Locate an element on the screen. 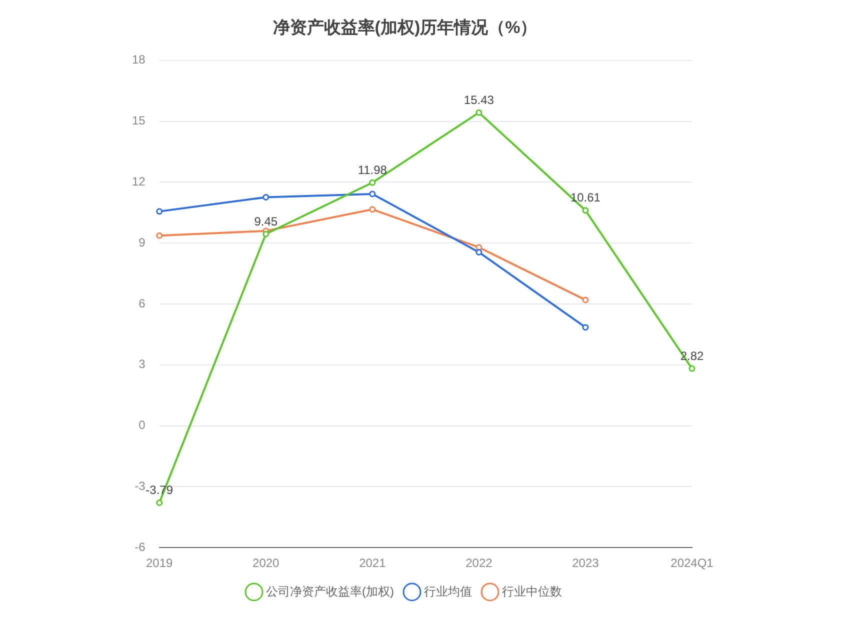 This screenshot has height=637, width=850. y-tick-label: -3 is located at coordinates (140, 486).